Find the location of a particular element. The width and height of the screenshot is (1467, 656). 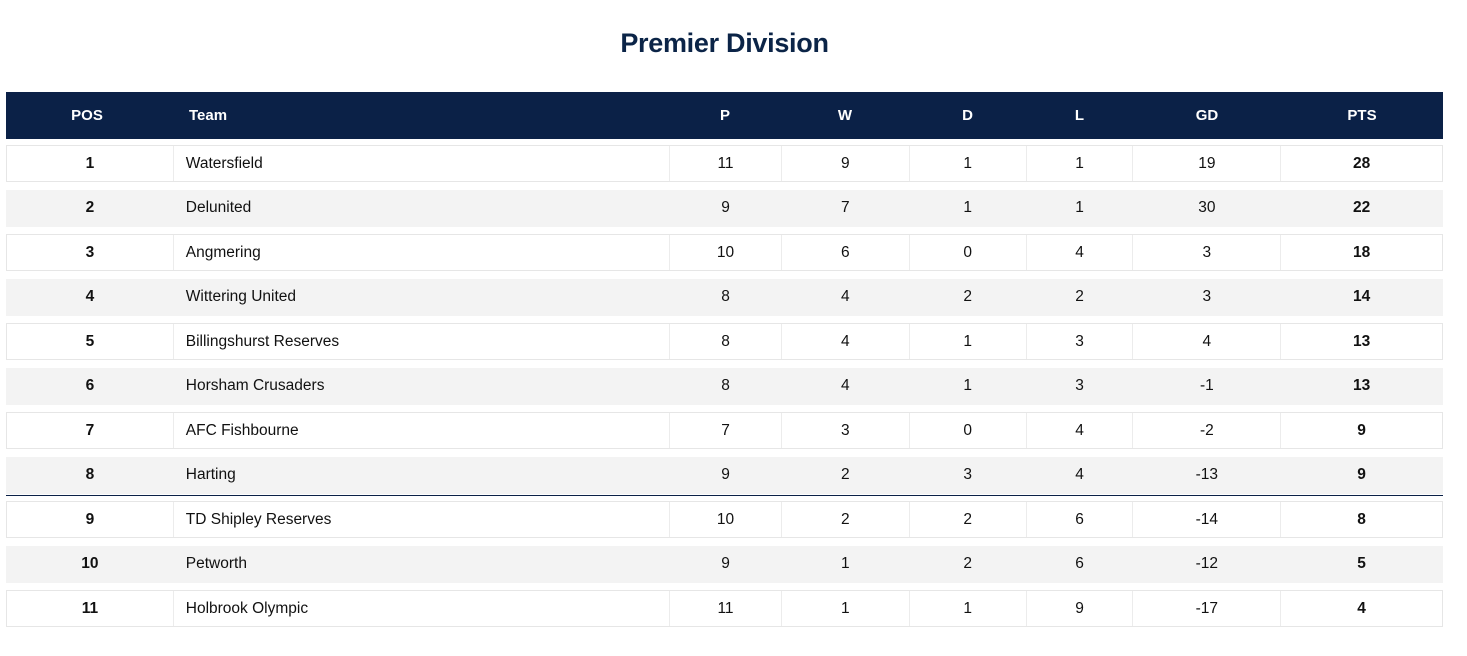

table-row: 9 TD Shipley Reserves 10 2 2 6 -14 8 is located at coordinates (724, 519).